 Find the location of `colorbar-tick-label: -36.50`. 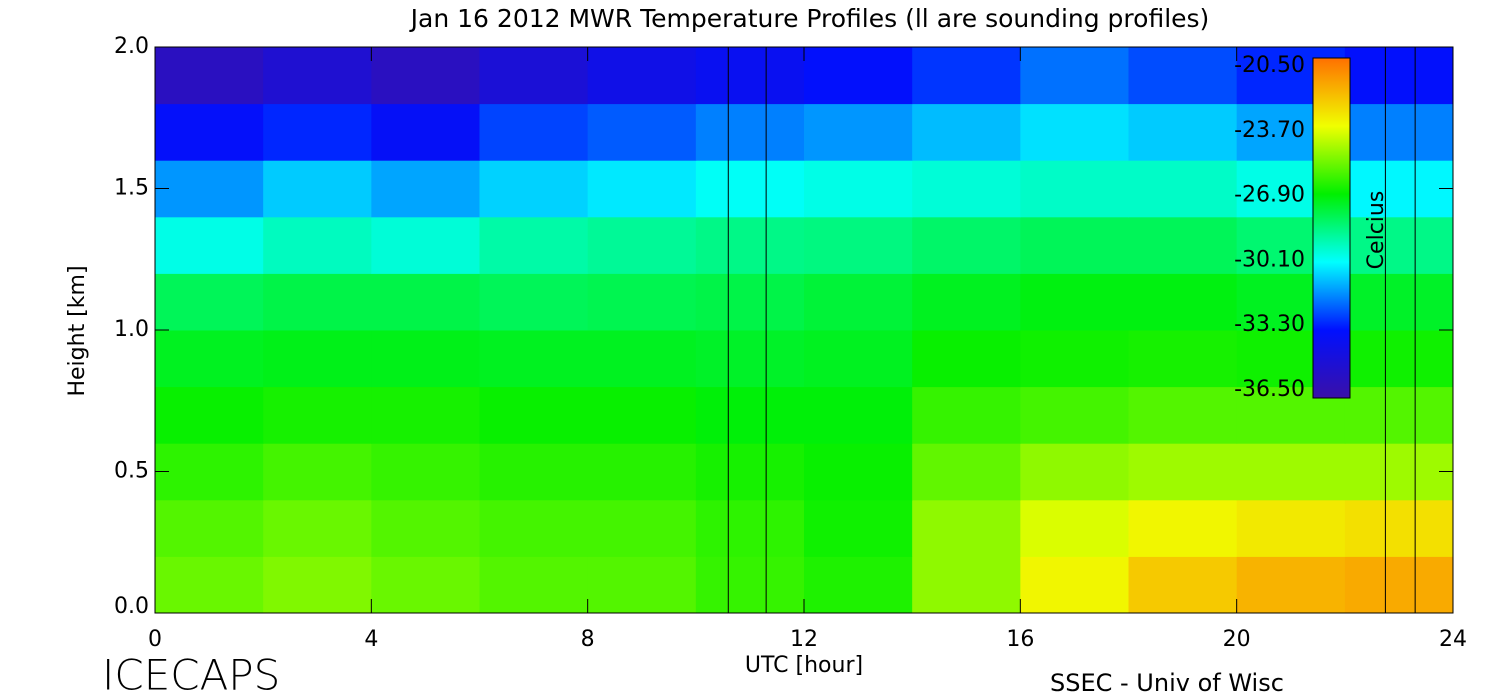

colorbar-tick-label: -36.50 is located at coordinates (1269, 389).